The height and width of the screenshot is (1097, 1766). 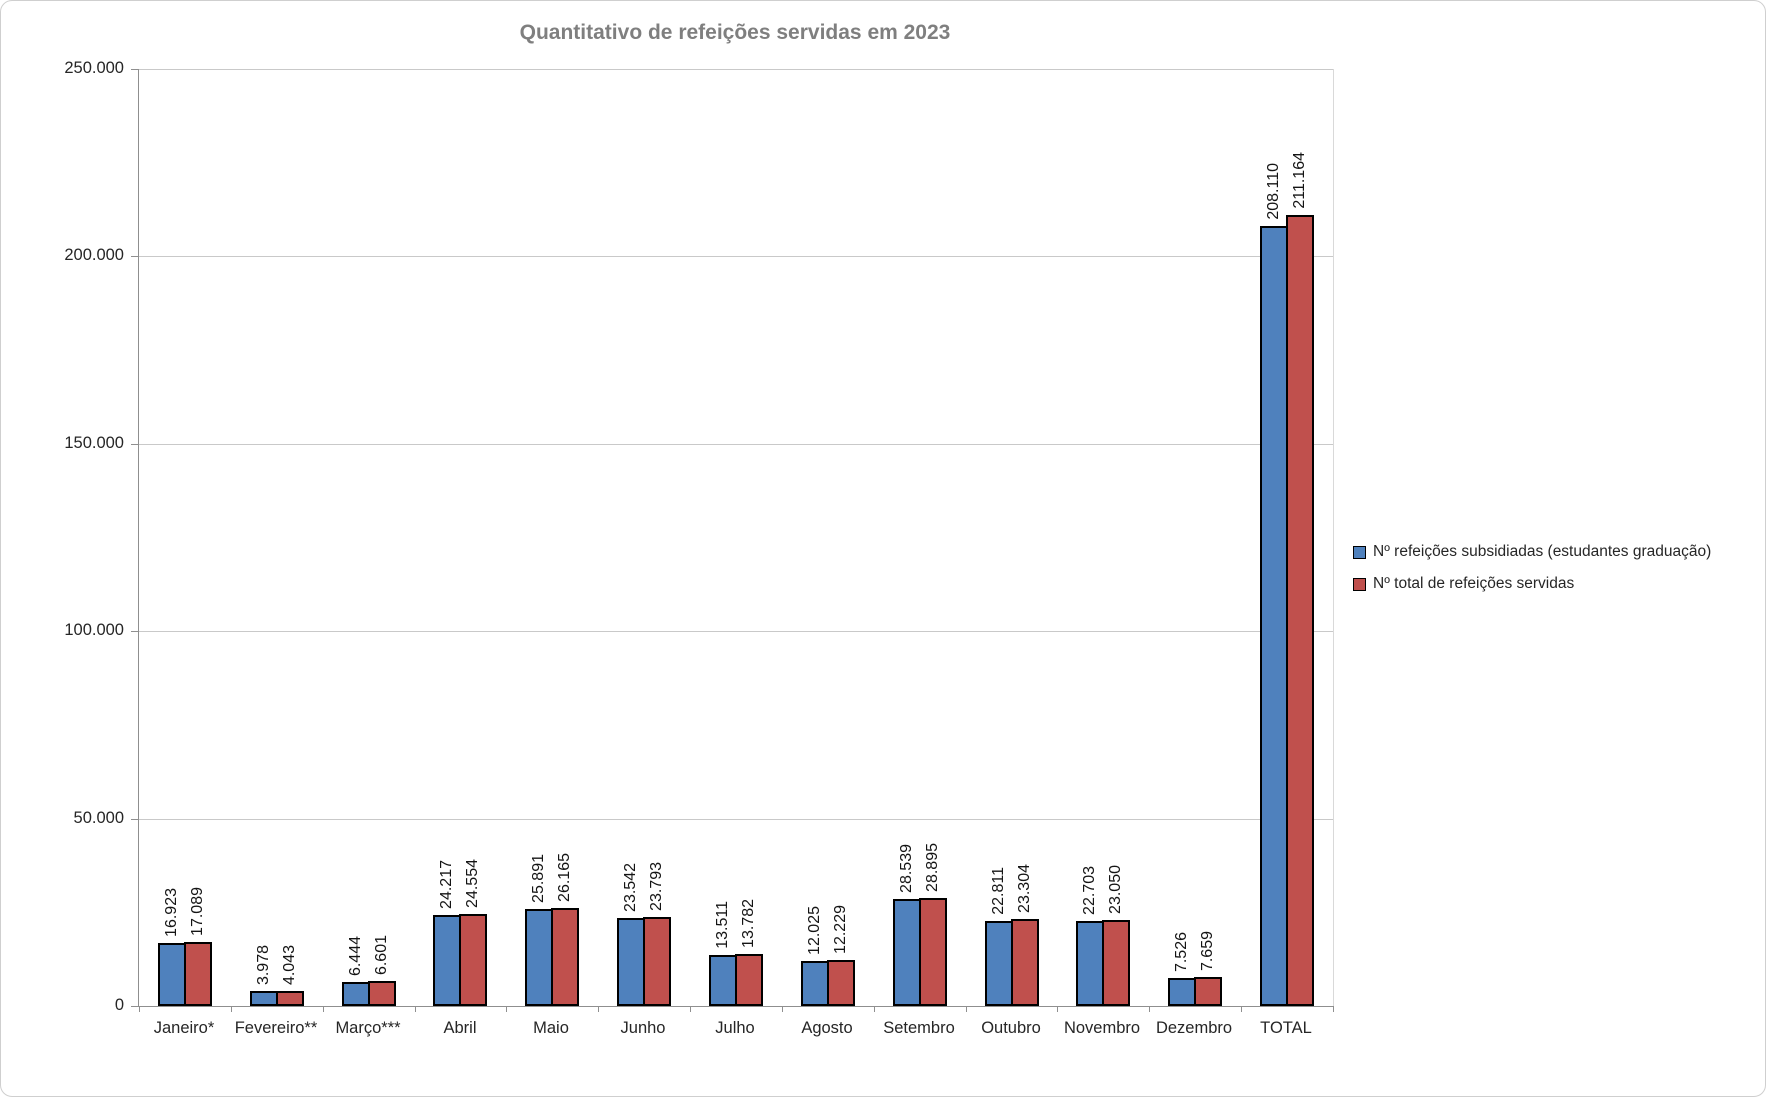 What do you see at coordinates (446, 884) in the screenshot?
I see `data-label: 24.217` at bounding box center [446, 884].